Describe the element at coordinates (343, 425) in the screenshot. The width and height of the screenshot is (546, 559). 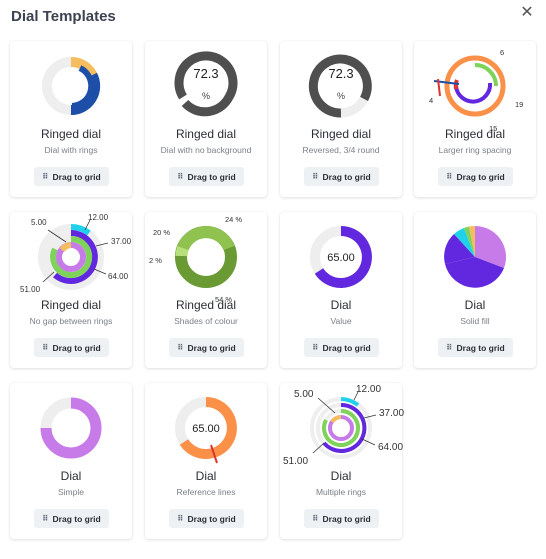
I see `dial-multiple-rings-icon: 12.00 5.00 37.00 64.00 51.00` at that location.